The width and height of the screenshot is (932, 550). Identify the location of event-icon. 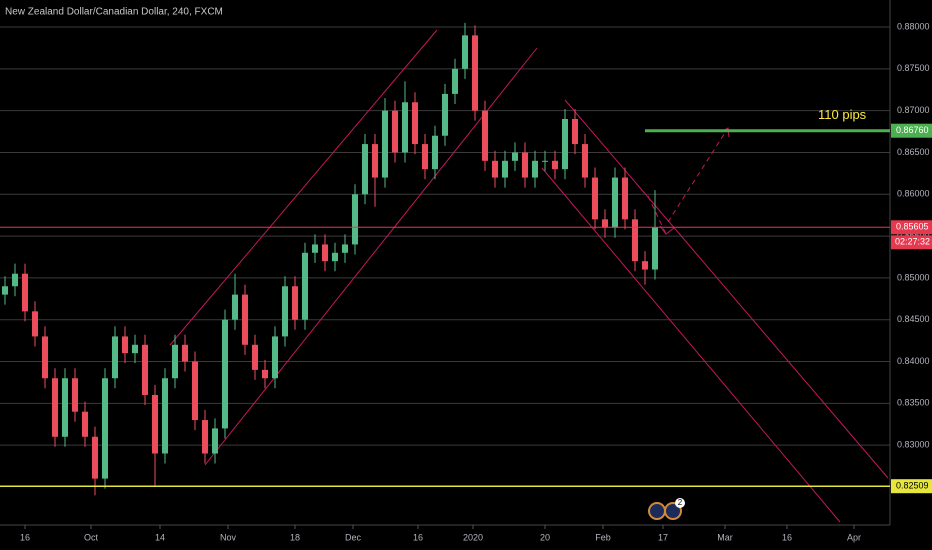
(657, 511).